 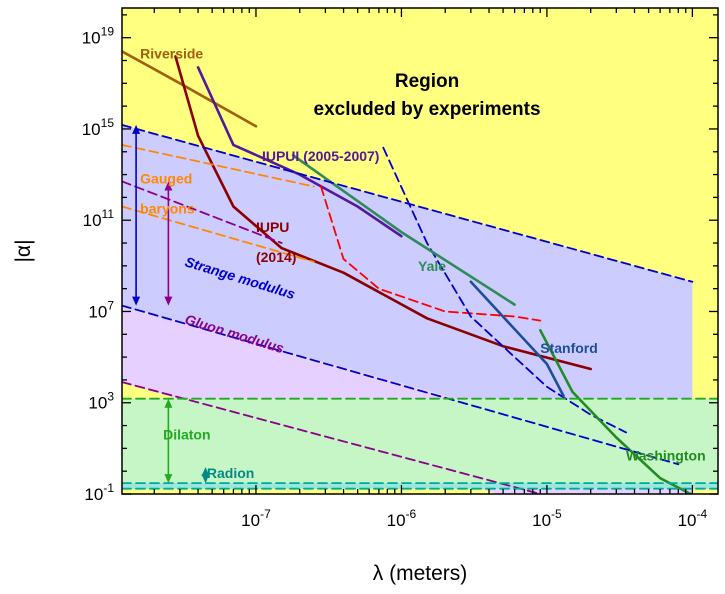 What do you see at coordinates (218, 165) in the screenshot?
I see `series-orange-dashed-upper` at bounding box center [218, 165].